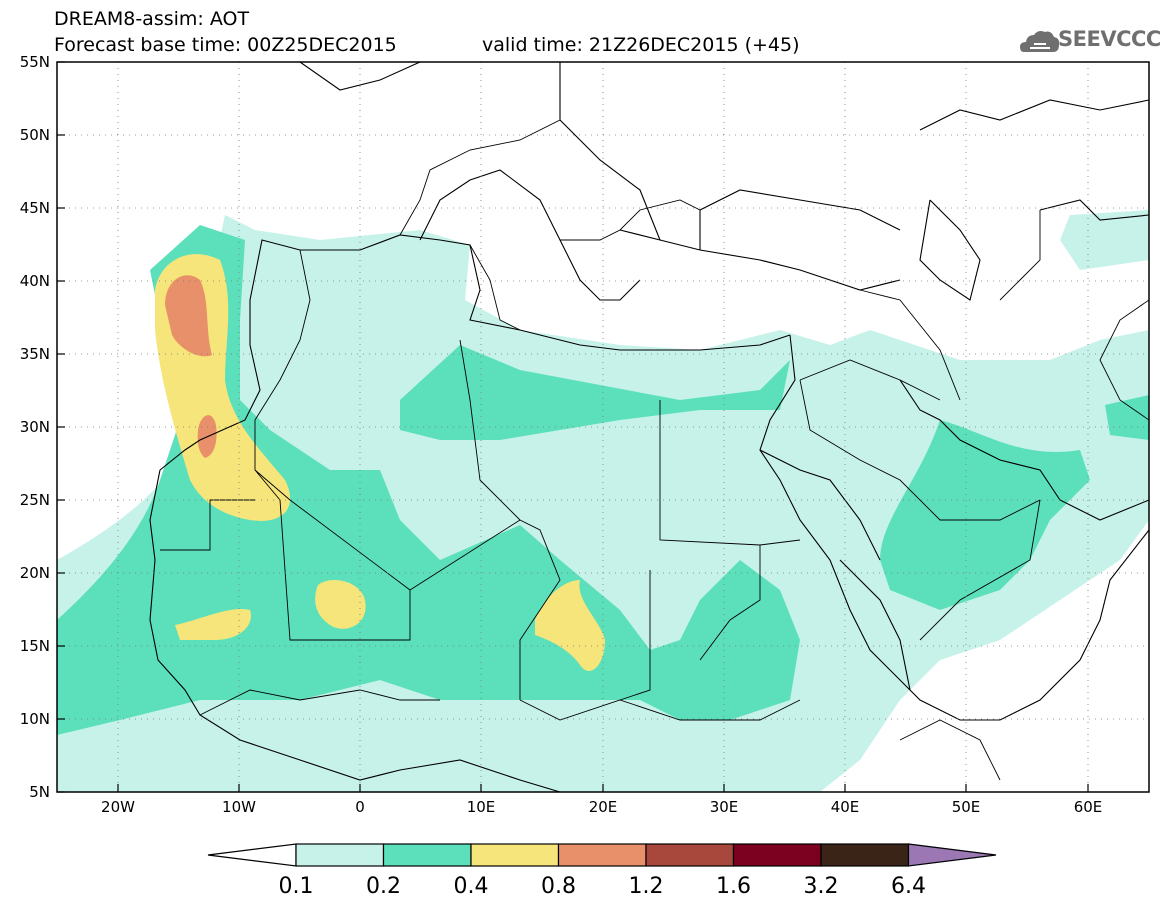  Describe the element at coordinates (35, 500) in the screenshot. I see `lat-label: 25N` at that location.